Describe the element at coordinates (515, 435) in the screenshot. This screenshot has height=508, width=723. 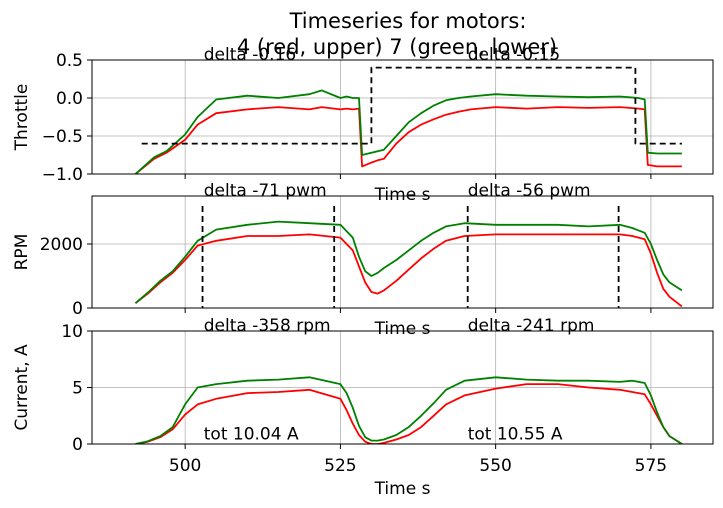
I see `annotation-text: tot 10.55 A` at that location.